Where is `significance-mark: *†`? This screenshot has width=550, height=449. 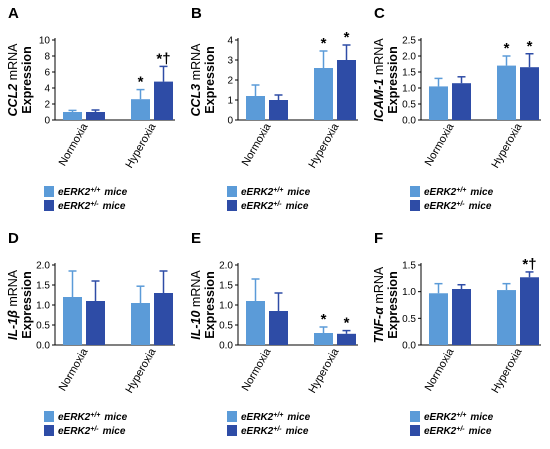 significance-mark: *† is located at coordinates (529, 264).